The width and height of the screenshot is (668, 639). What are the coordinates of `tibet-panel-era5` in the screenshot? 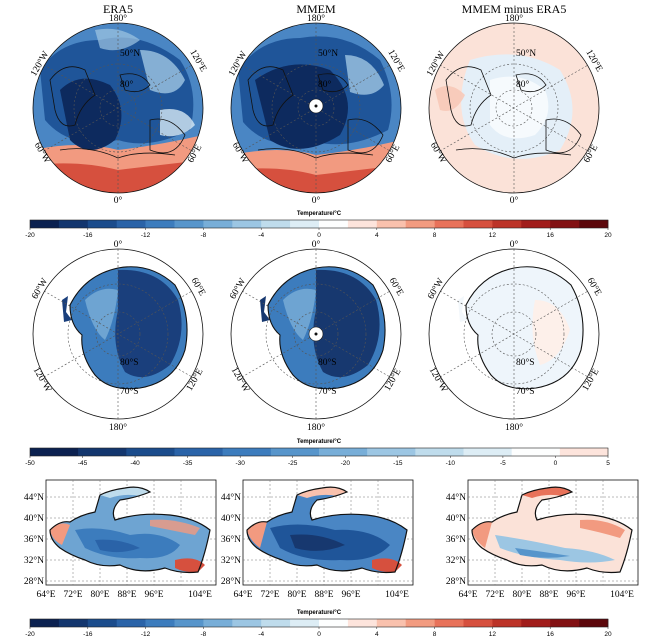 It's located at (131, 532).